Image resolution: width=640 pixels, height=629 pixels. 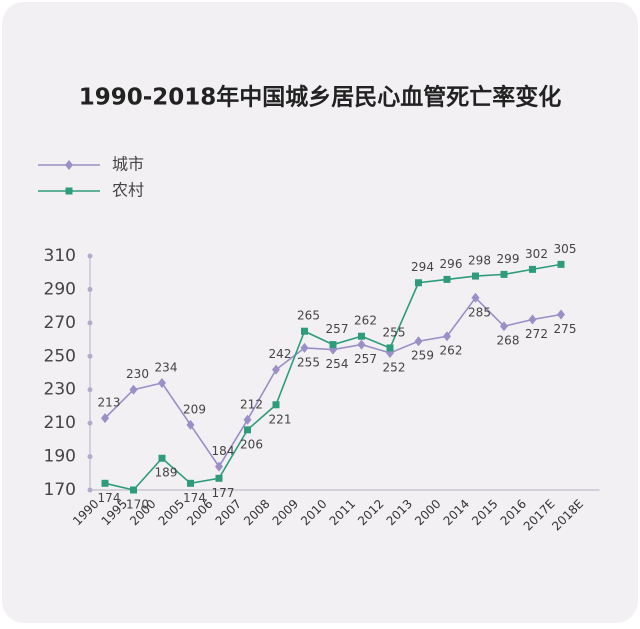 What do you see at coordinates (166, 473) in the screenshot?
I see `value-label: 189` at bounding box center [166, 473].